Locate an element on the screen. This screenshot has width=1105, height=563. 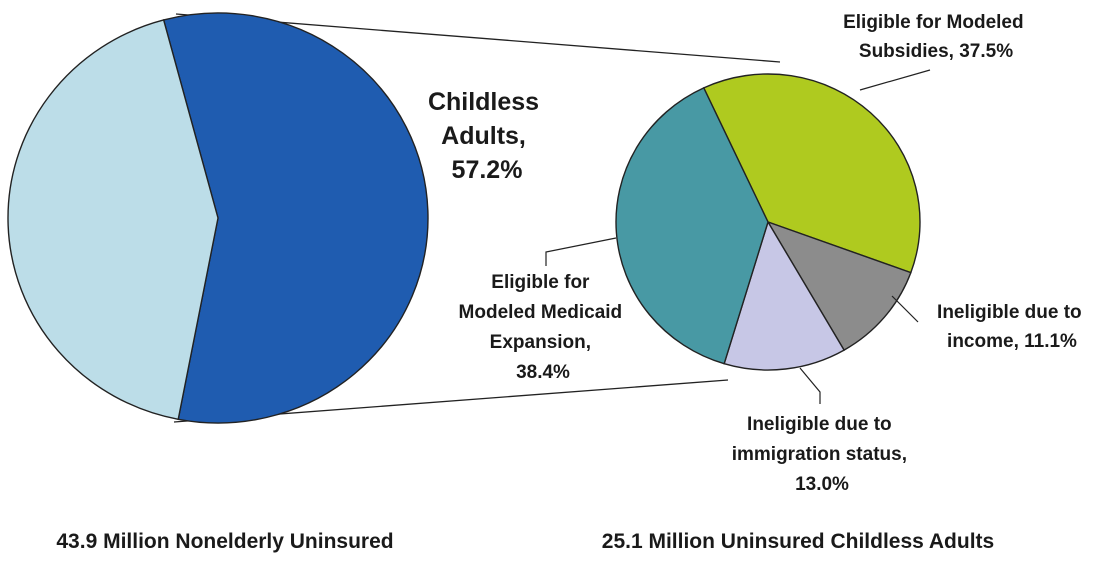
label-line: 57.2% is located at coordinates (487, 170).